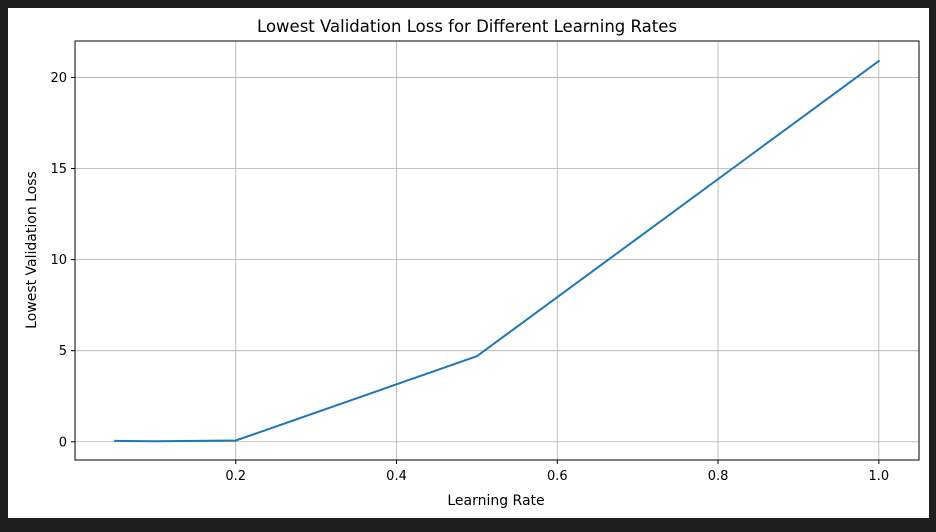 This screenshot has width=936, height=532. Describe the element at coordinates (58, 260) in the screenshot. I see `y-tick-label: 10` at that location.